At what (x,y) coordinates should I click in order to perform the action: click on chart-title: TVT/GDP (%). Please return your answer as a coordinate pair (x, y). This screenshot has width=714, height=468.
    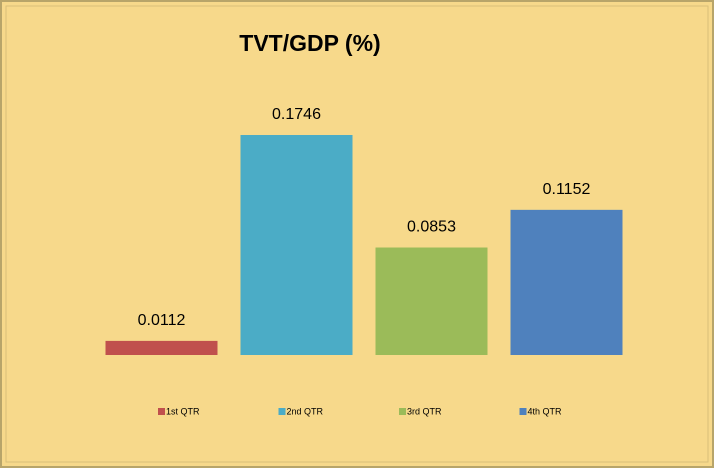
    Looking at the image, I should click on (309, 43).